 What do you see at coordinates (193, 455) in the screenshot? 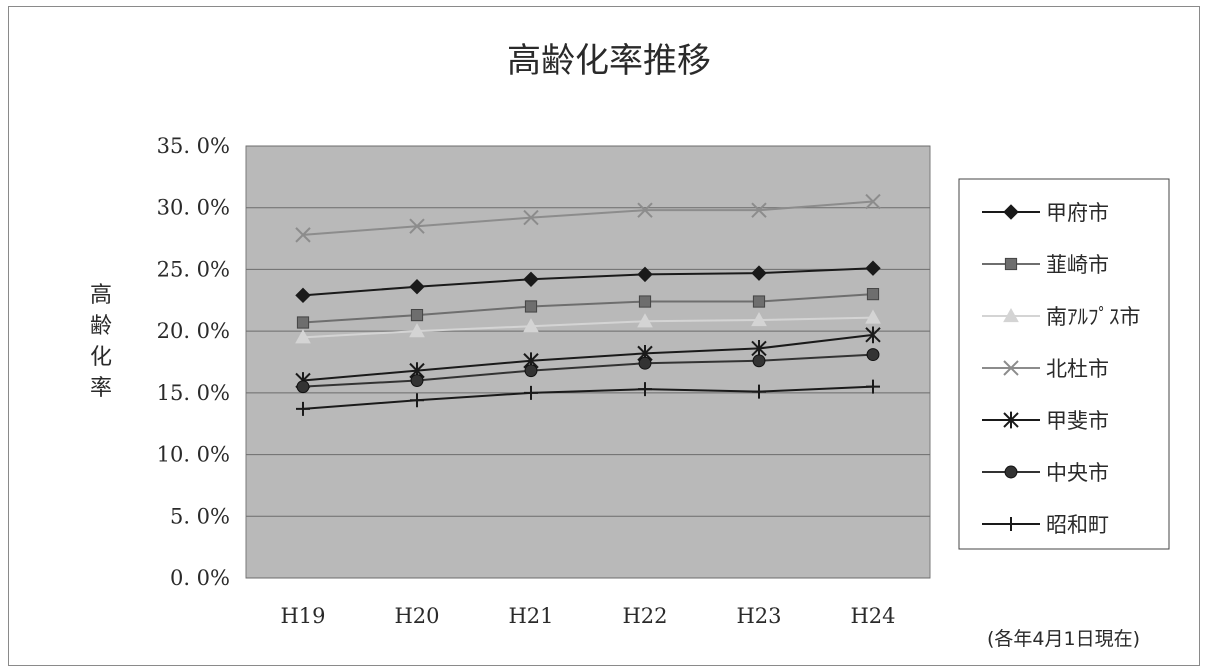
I see `y-tick-label: 10. 0%` at bounding box center [193, 455].